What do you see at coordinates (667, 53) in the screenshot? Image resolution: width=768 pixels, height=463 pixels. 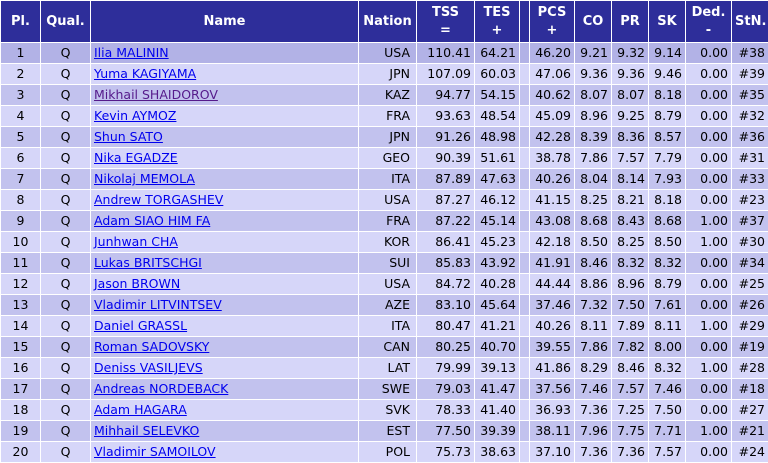 I see `cell-sk: 9.14` at bounding box center [667, 53].